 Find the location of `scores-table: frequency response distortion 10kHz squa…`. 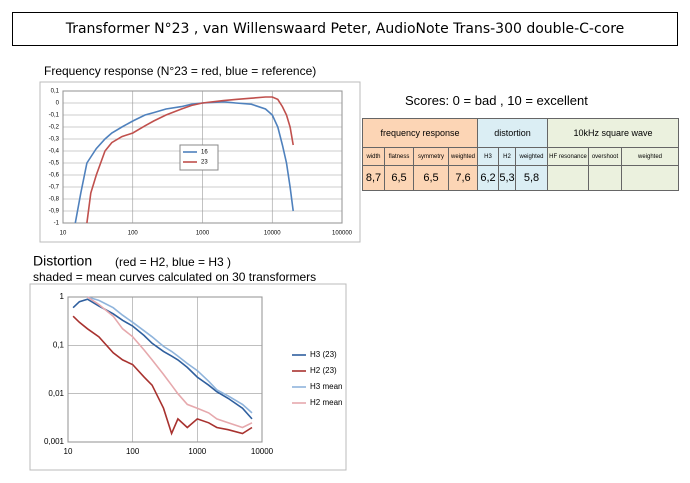

scores-table: frequency response distortion 10kHz squa… is located at coordinates (520, 154).